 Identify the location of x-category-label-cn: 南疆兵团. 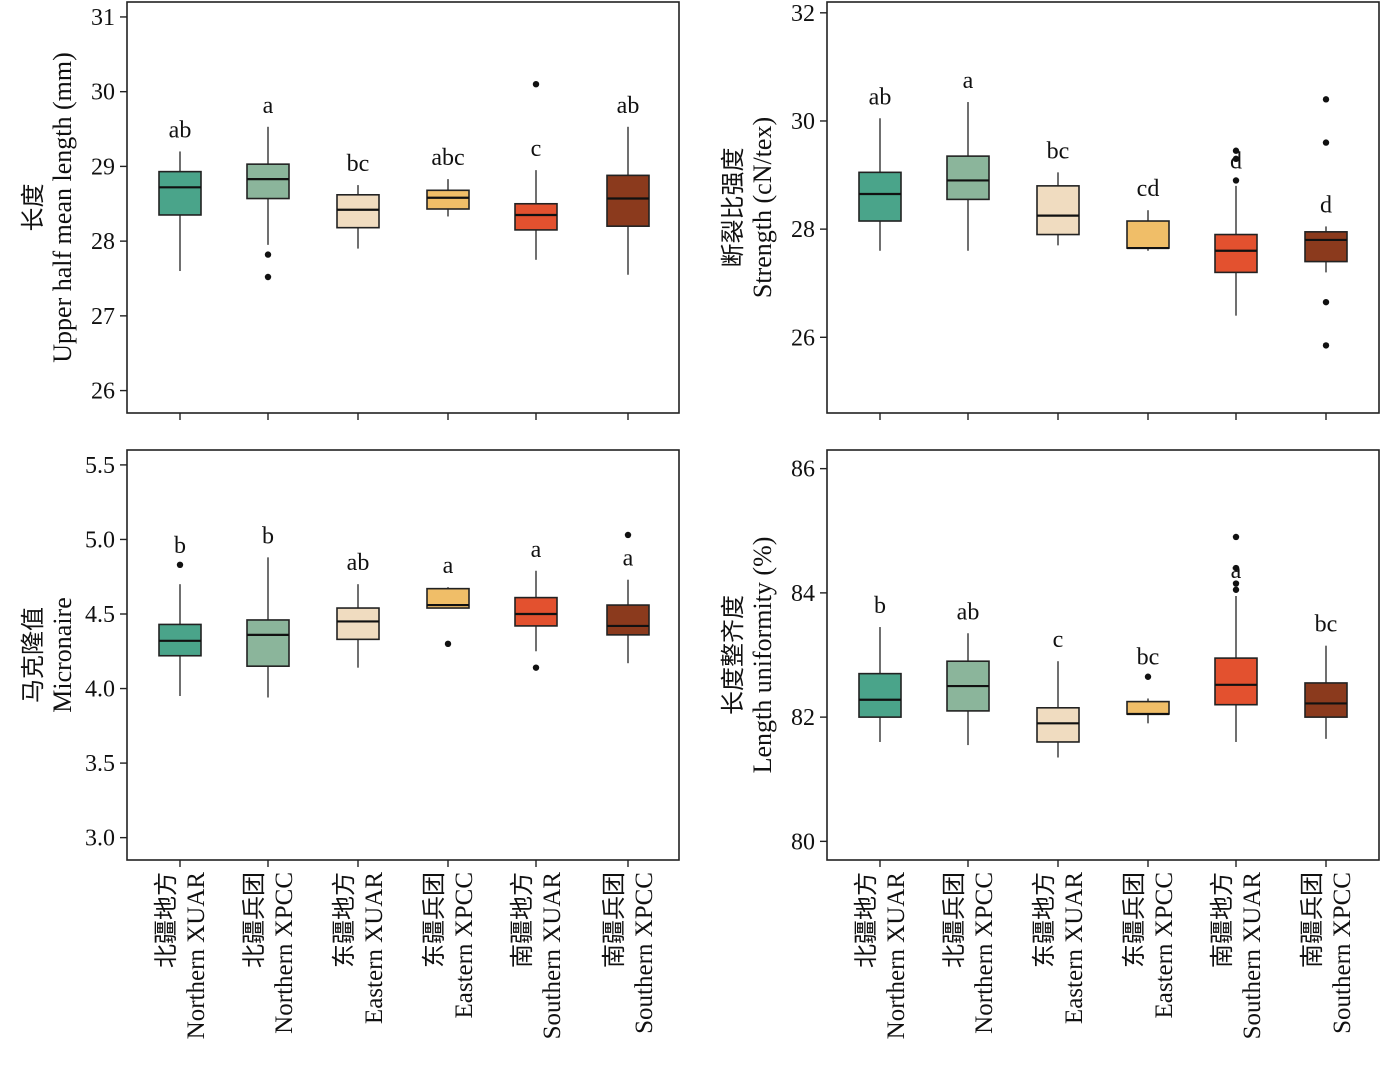
(1312, 920).